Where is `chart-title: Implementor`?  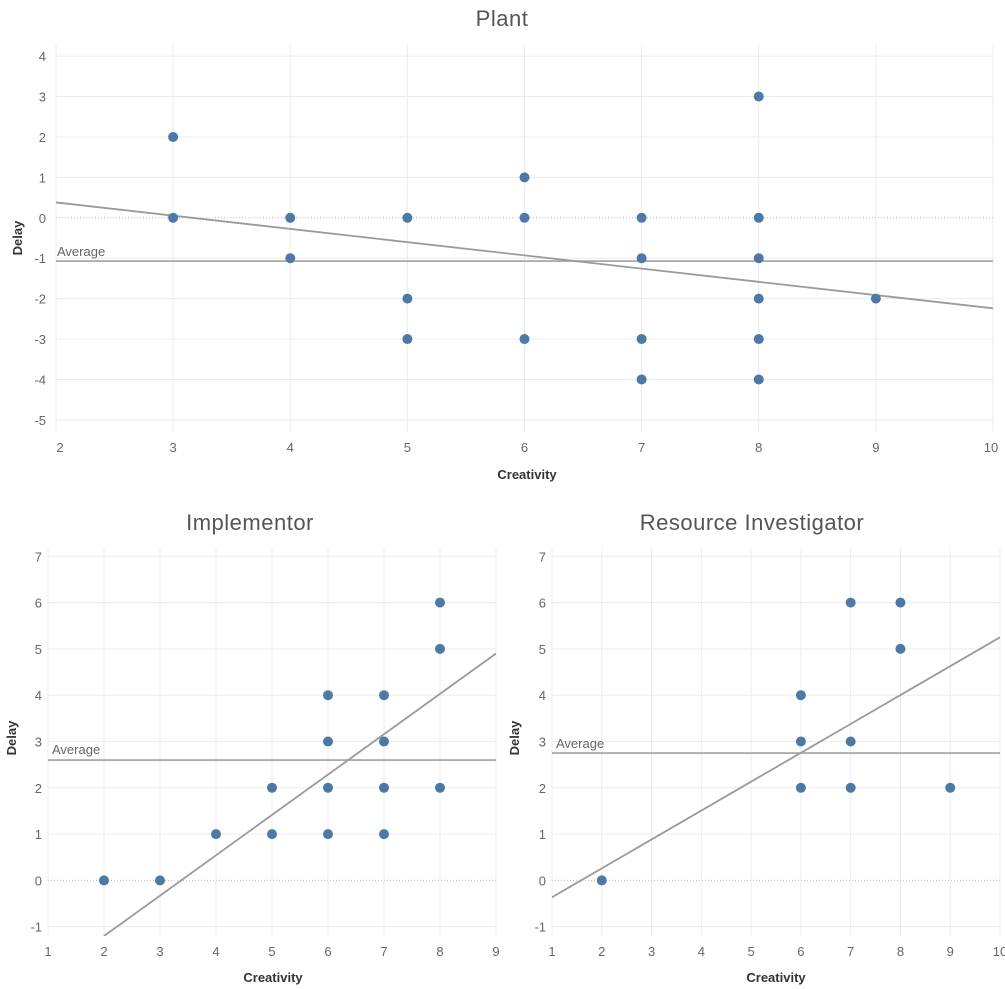 chart-title: Implementor is located at coordinates (250, 522).